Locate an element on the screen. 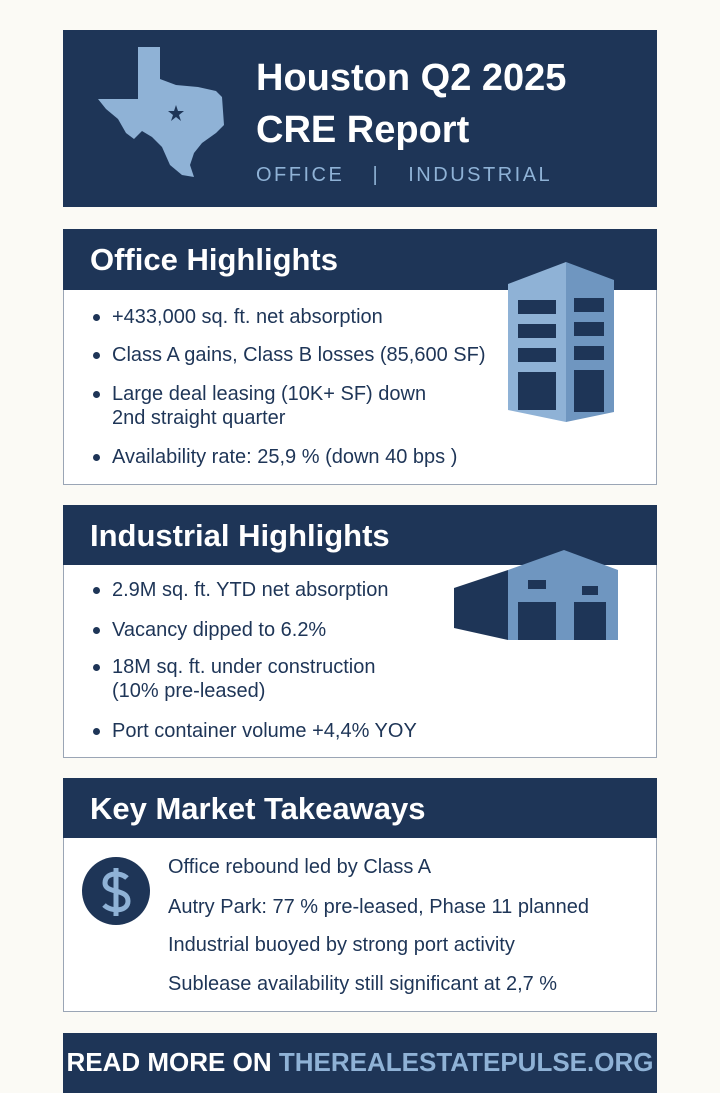  section-heading: Key Market Takeaways is located at coordinates (258, 808).